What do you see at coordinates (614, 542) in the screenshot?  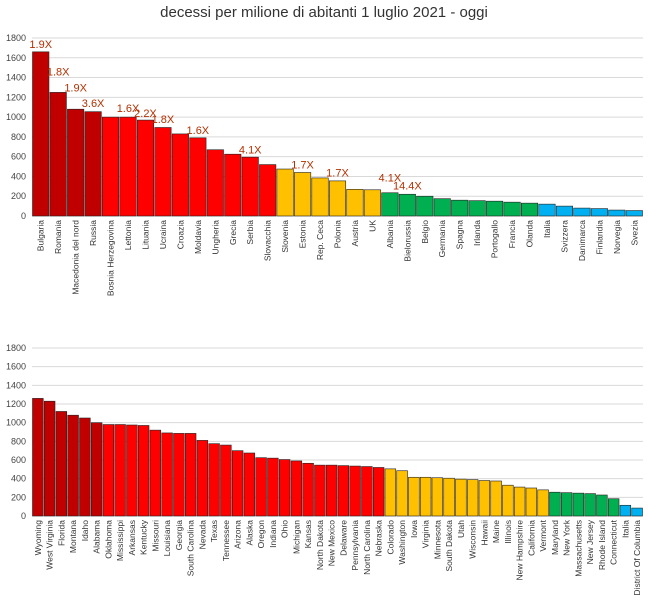 I see `chart2-category-label: Connecticut` at bounding box center [614, 542].